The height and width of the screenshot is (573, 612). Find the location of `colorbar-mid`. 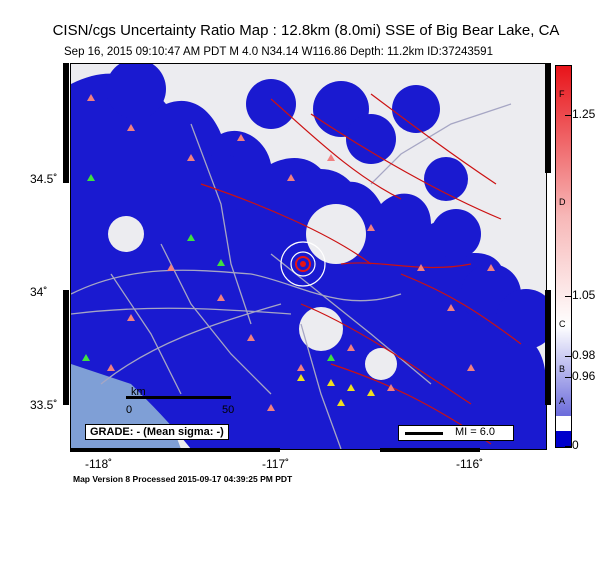

colorbar-mid is located at coordinates (563, 271).